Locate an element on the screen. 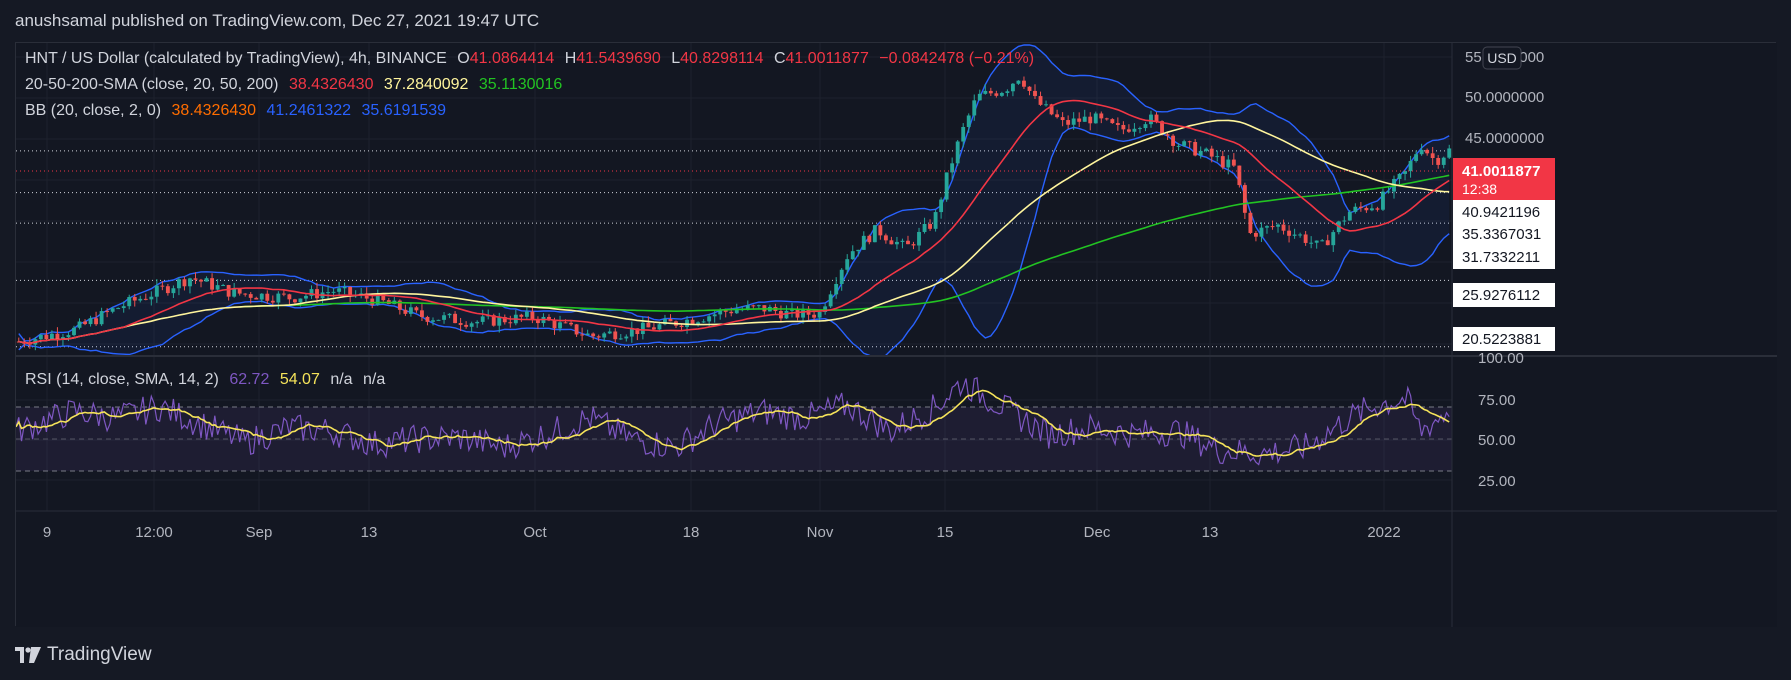 The height and width of the screenshot is (680, 1791). time-tick: 9 is located at coordinates (47, 532).